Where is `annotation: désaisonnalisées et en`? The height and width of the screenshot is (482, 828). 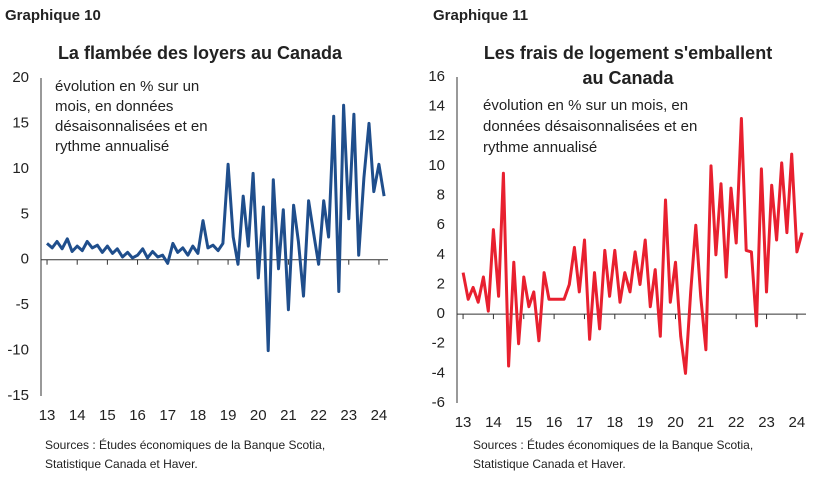
annotation: désaisonnalisées et en is located at coordinates (131, 126).